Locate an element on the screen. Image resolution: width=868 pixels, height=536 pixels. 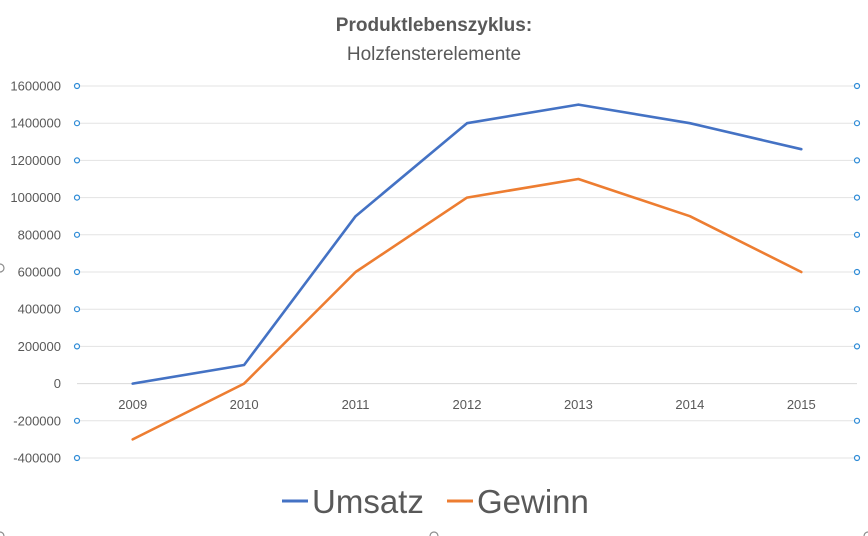
x-tick-label: 2011 is located at coordinates (356, 404).